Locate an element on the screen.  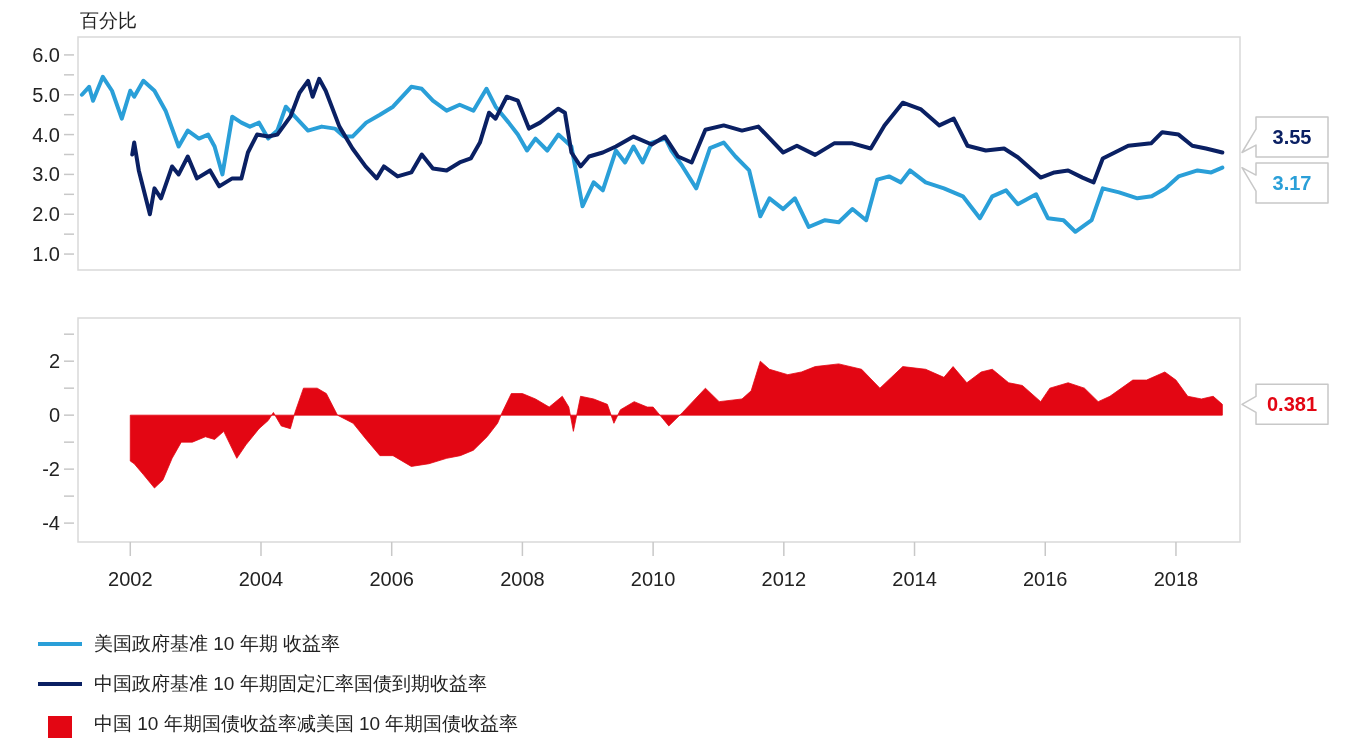
x-tick-label: 2018 is located at coordinates (1176, 579).